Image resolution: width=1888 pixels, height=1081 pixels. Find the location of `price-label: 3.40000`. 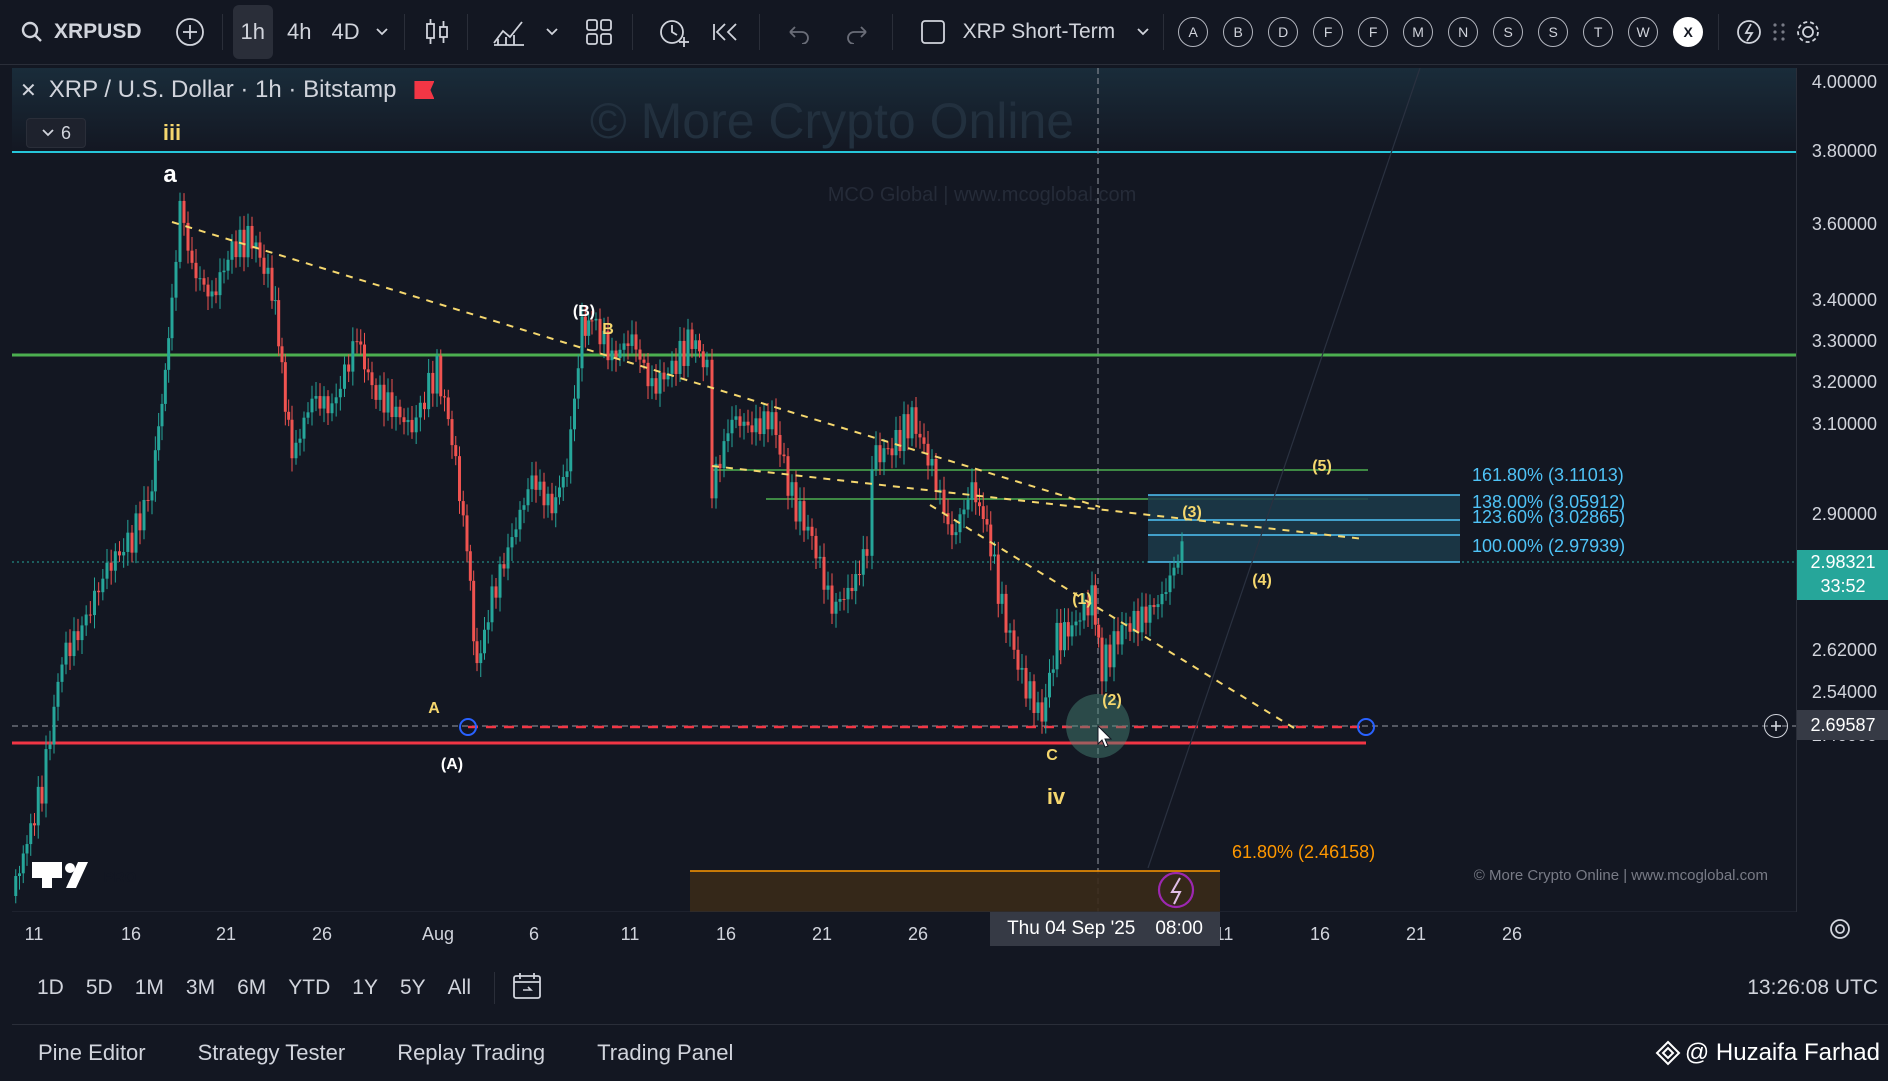

price-label: 3.40000 is located at coordinates (1844, 300).